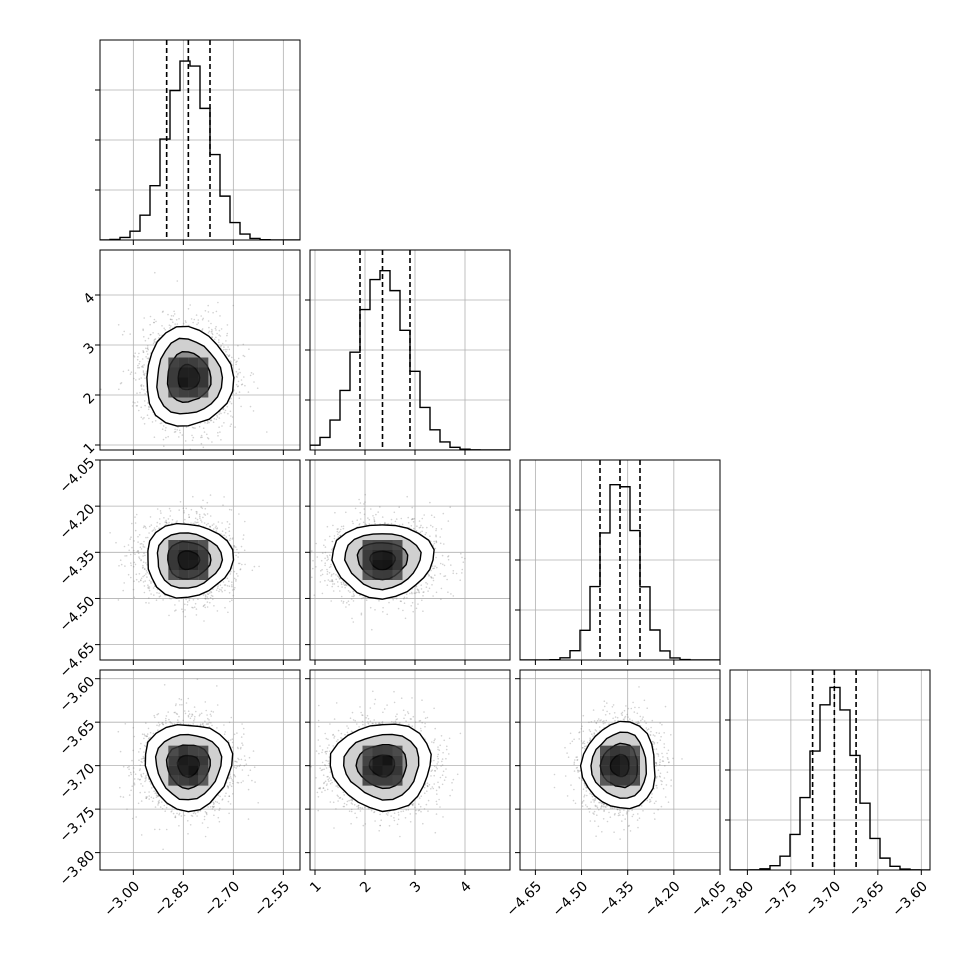  What do you see at coordinates (90, 399) in the screenshot?
I see `y-tick-label: 2` at bounding box center [90, 399].